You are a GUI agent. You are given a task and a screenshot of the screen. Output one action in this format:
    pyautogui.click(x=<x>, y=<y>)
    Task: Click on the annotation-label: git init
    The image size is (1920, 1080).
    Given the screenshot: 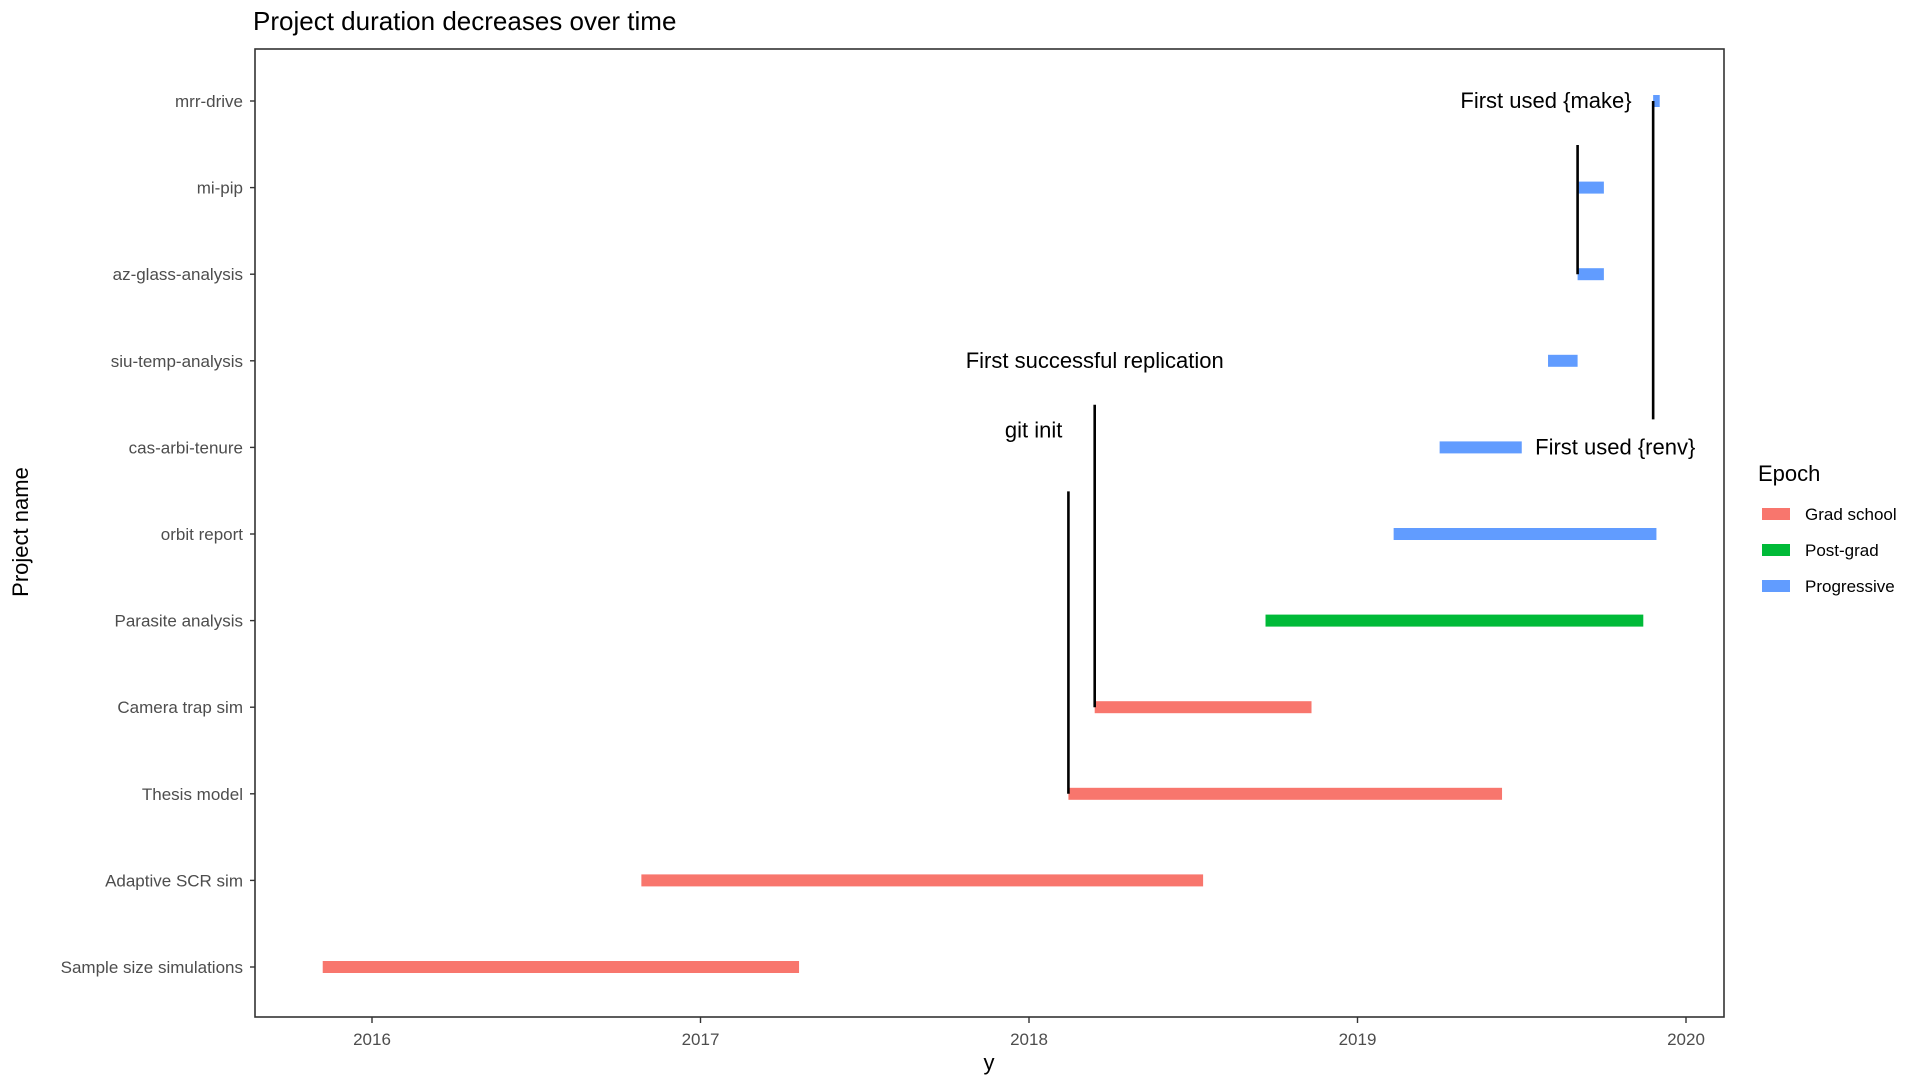 What is the action you would take?
    pyautogui.click(x=1033, y=429)
    